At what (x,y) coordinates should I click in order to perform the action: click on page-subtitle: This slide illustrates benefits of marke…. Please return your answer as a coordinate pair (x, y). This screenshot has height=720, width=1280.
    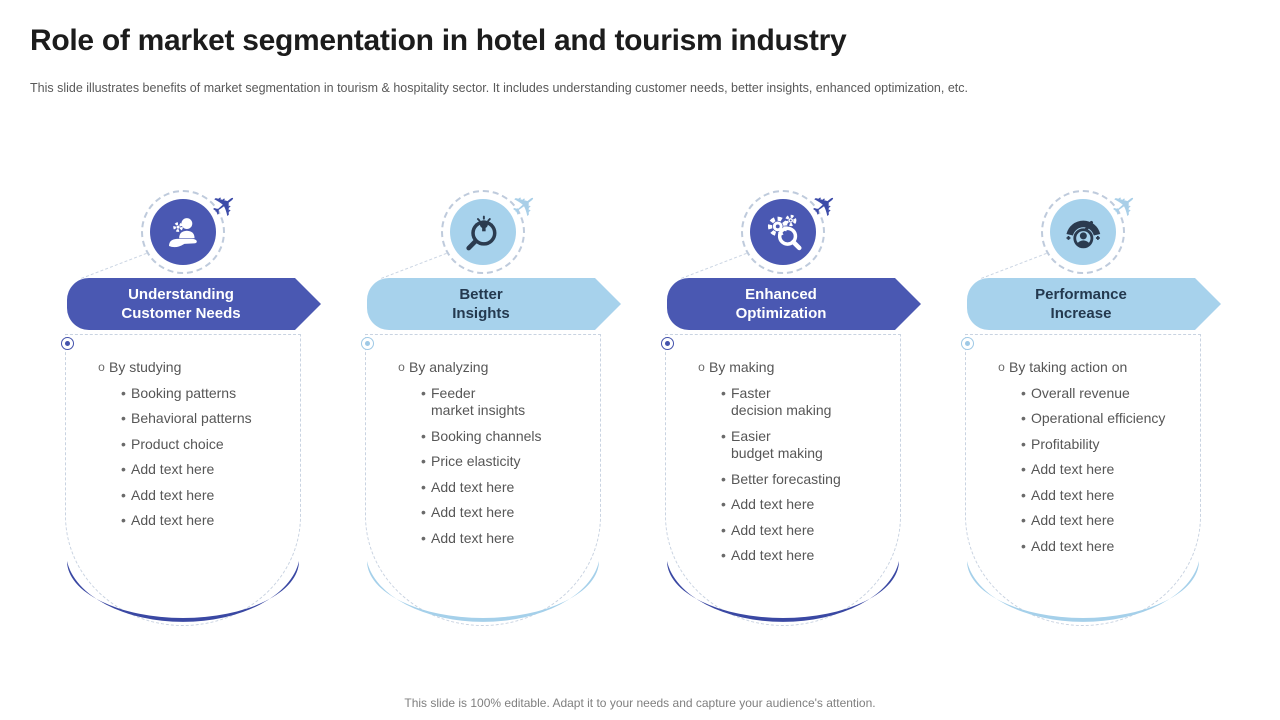
    Looking at the image, I should click on (499, 88).